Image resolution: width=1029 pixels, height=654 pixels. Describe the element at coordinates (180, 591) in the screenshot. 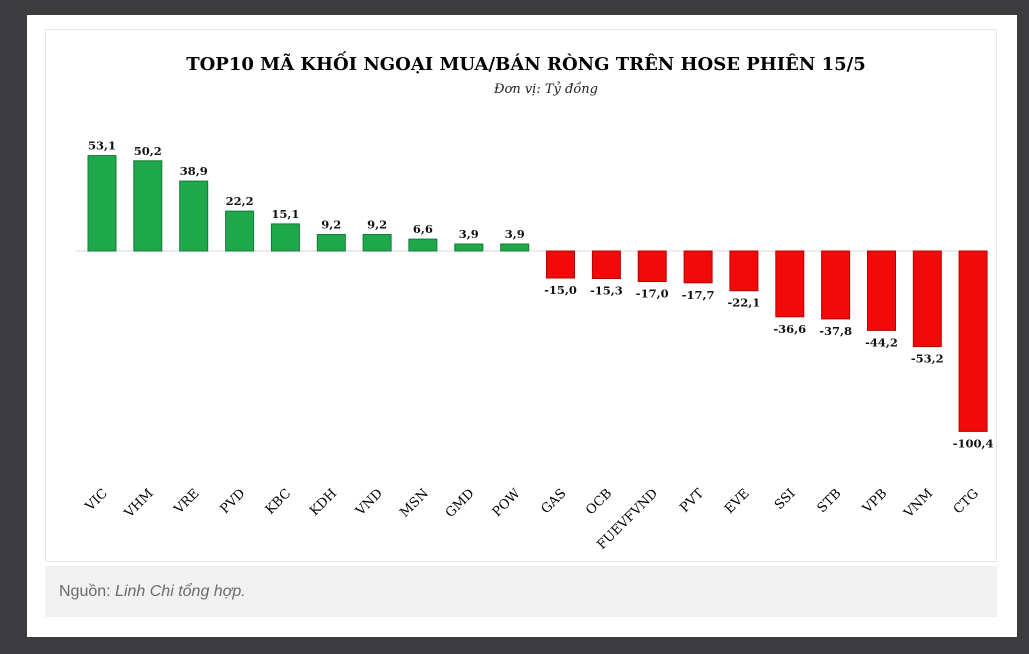

I see `caption-source: Linh Chi tổng hợp.` at that location.